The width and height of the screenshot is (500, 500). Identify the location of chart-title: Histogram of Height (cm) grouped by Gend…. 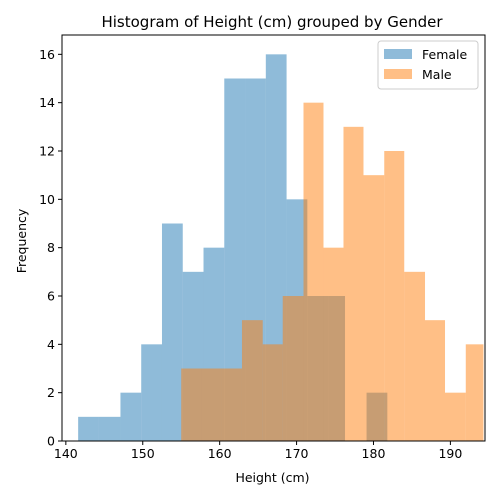
(272, 22).